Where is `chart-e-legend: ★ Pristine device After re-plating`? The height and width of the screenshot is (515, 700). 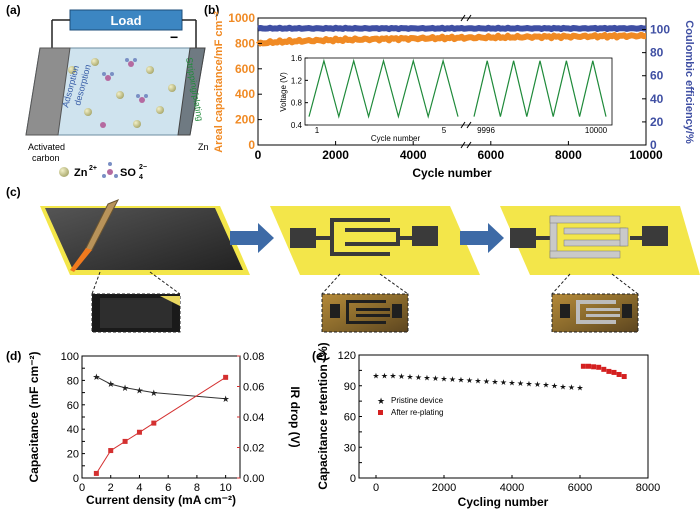 chart-e-legend: ★ Pristine device After re-plating is located at coordinates (410, 406).